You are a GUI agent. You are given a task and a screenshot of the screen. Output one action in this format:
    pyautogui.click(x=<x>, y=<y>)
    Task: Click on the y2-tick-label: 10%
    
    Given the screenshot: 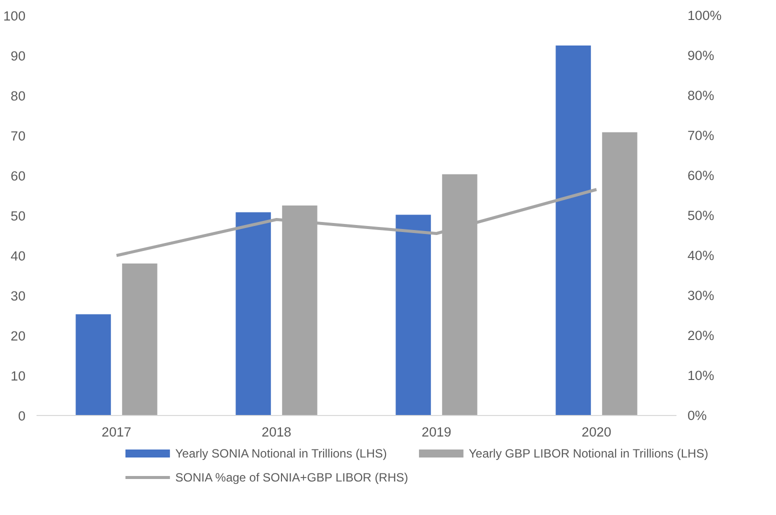 What is the action you would take?
    pyautogui.click(x=701, y=375)
    